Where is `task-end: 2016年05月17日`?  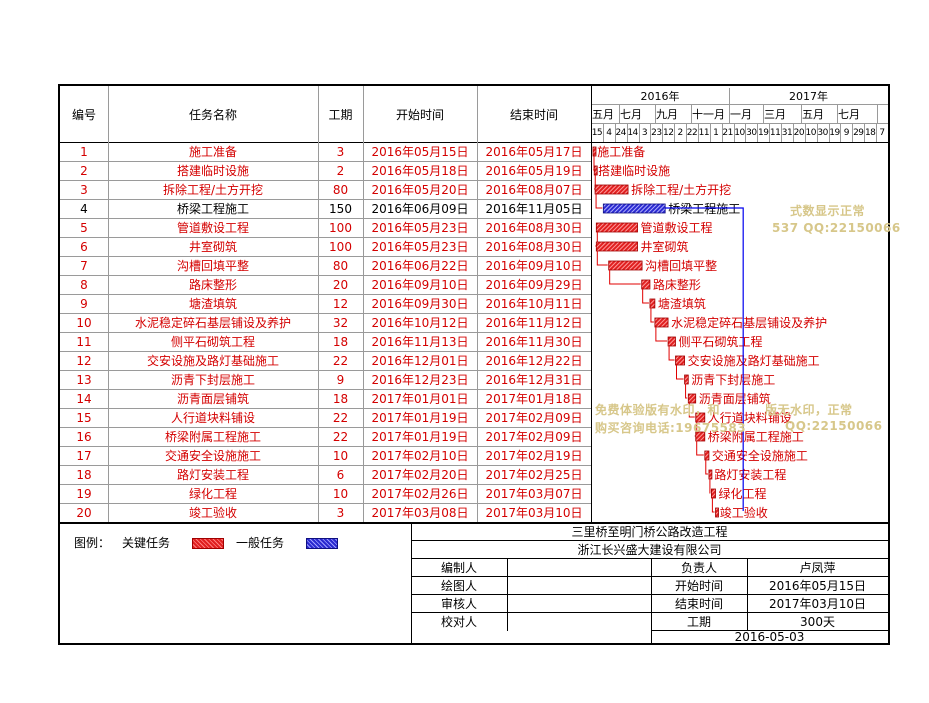 task-end: 2016年05月17日 is located at coordinates (534, 152).